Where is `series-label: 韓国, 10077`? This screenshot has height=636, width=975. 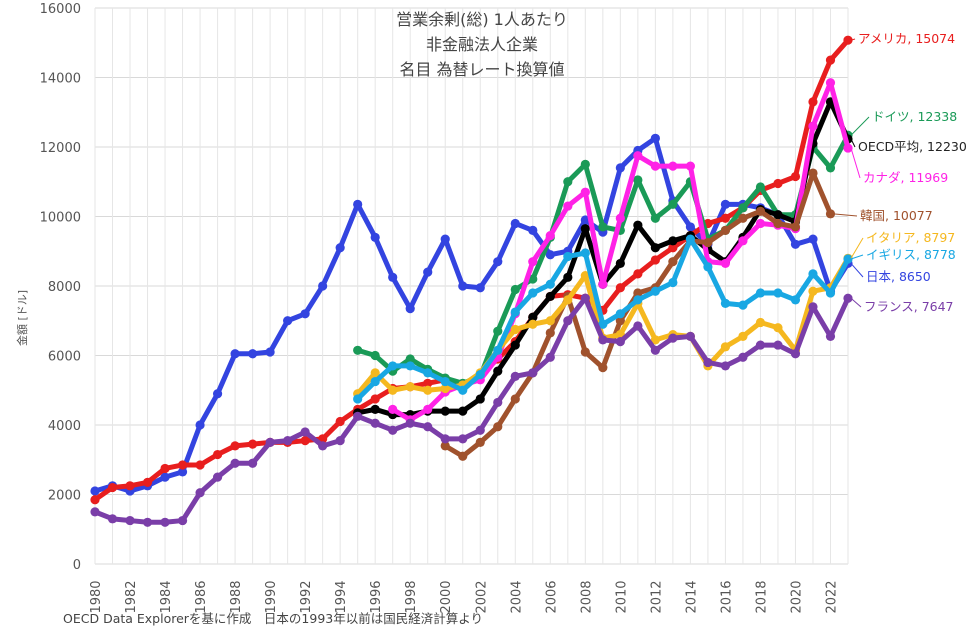
series-label: 韓国, 10077 is located at coordinates (896, 215).